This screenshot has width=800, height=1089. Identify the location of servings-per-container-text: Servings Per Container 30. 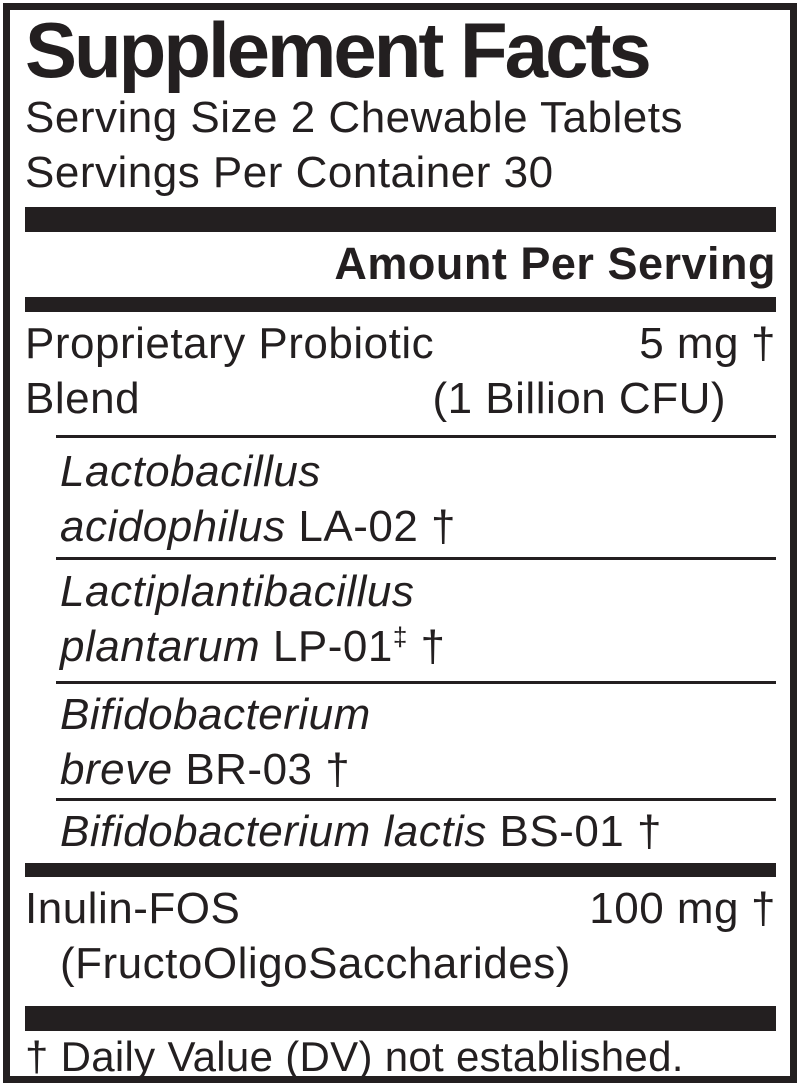
(289, 172).